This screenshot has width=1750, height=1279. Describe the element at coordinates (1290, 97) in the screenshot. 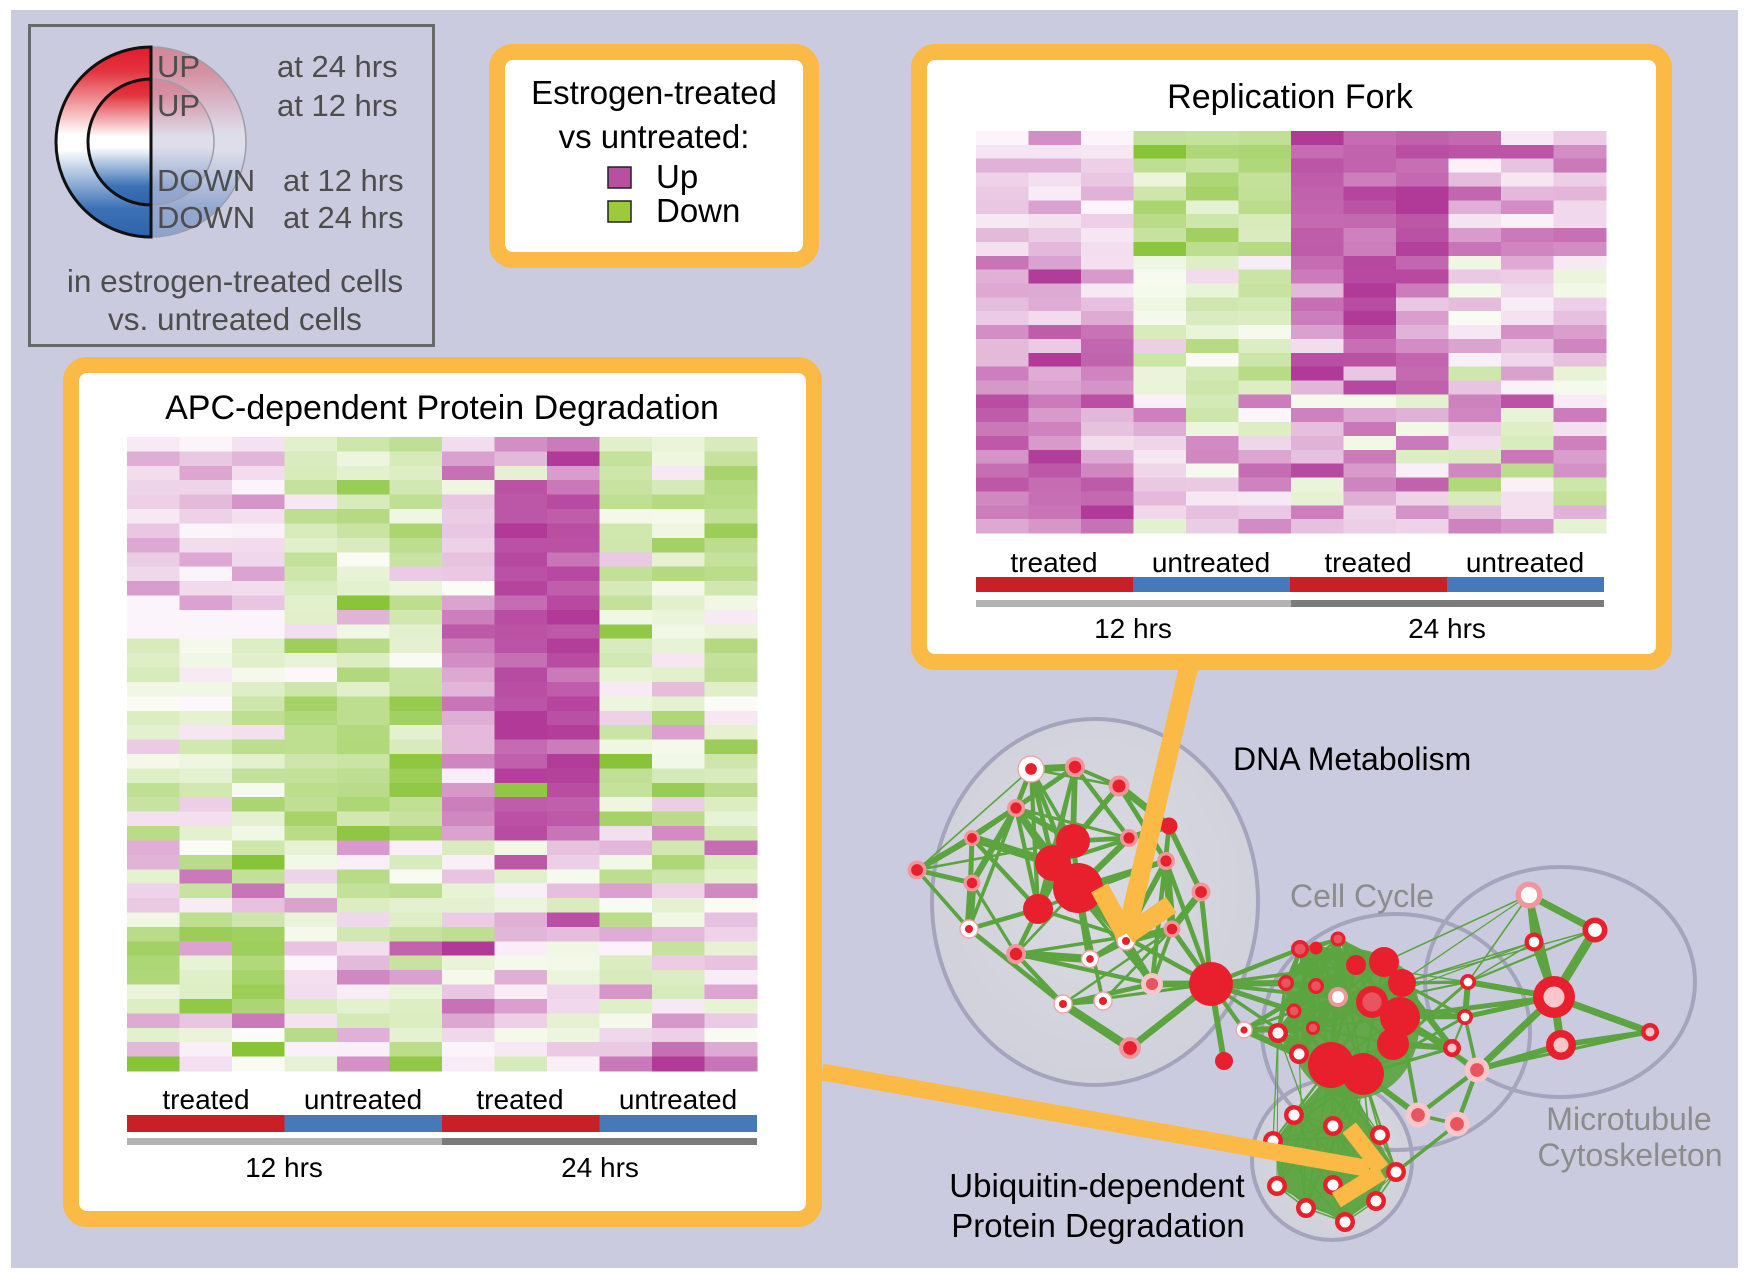

I see `svg-text: Replication Fork` at that location.